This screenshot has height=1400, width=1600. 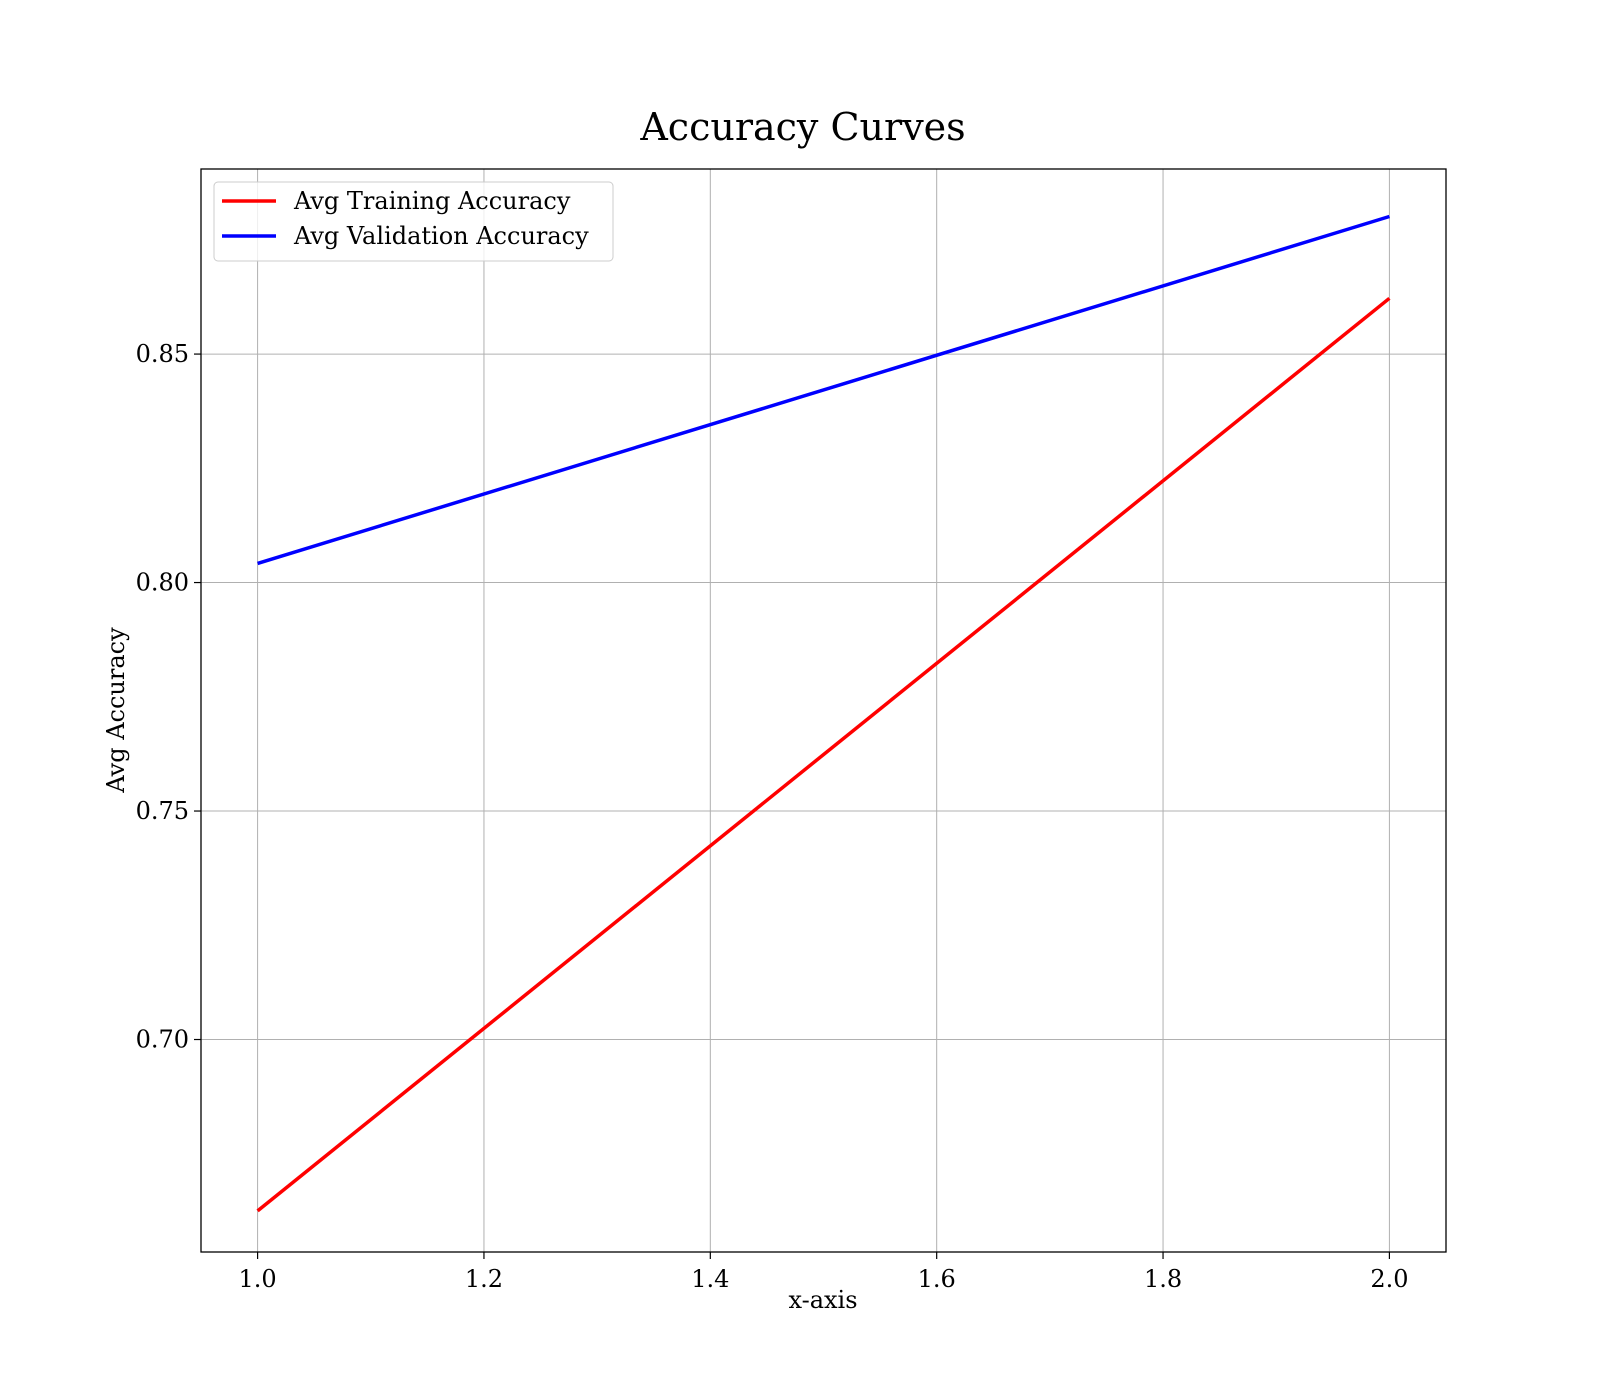 I want to click on legend-label-training: Avg Training Accuracy, so click(x=432, y=201).